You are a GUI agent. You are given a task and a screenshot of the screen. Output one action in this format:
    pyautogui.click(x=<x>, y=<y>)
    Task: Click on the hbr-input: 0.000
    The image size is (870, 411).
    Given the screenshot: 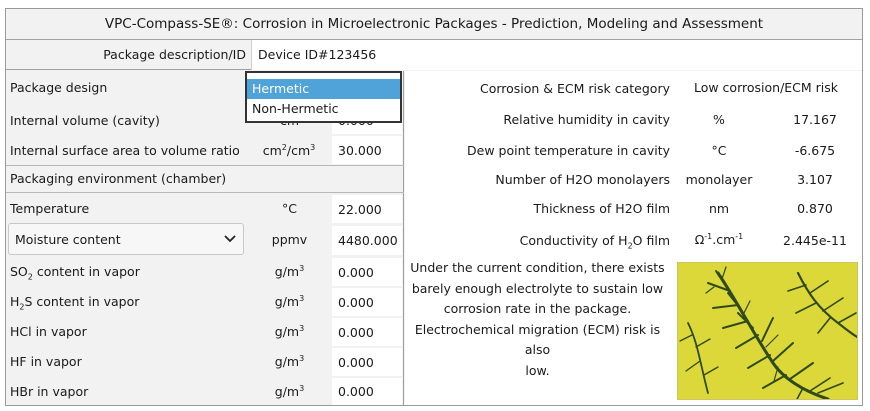 What is the action you would take?
    pyautogui.click(x=367, y=391)
    